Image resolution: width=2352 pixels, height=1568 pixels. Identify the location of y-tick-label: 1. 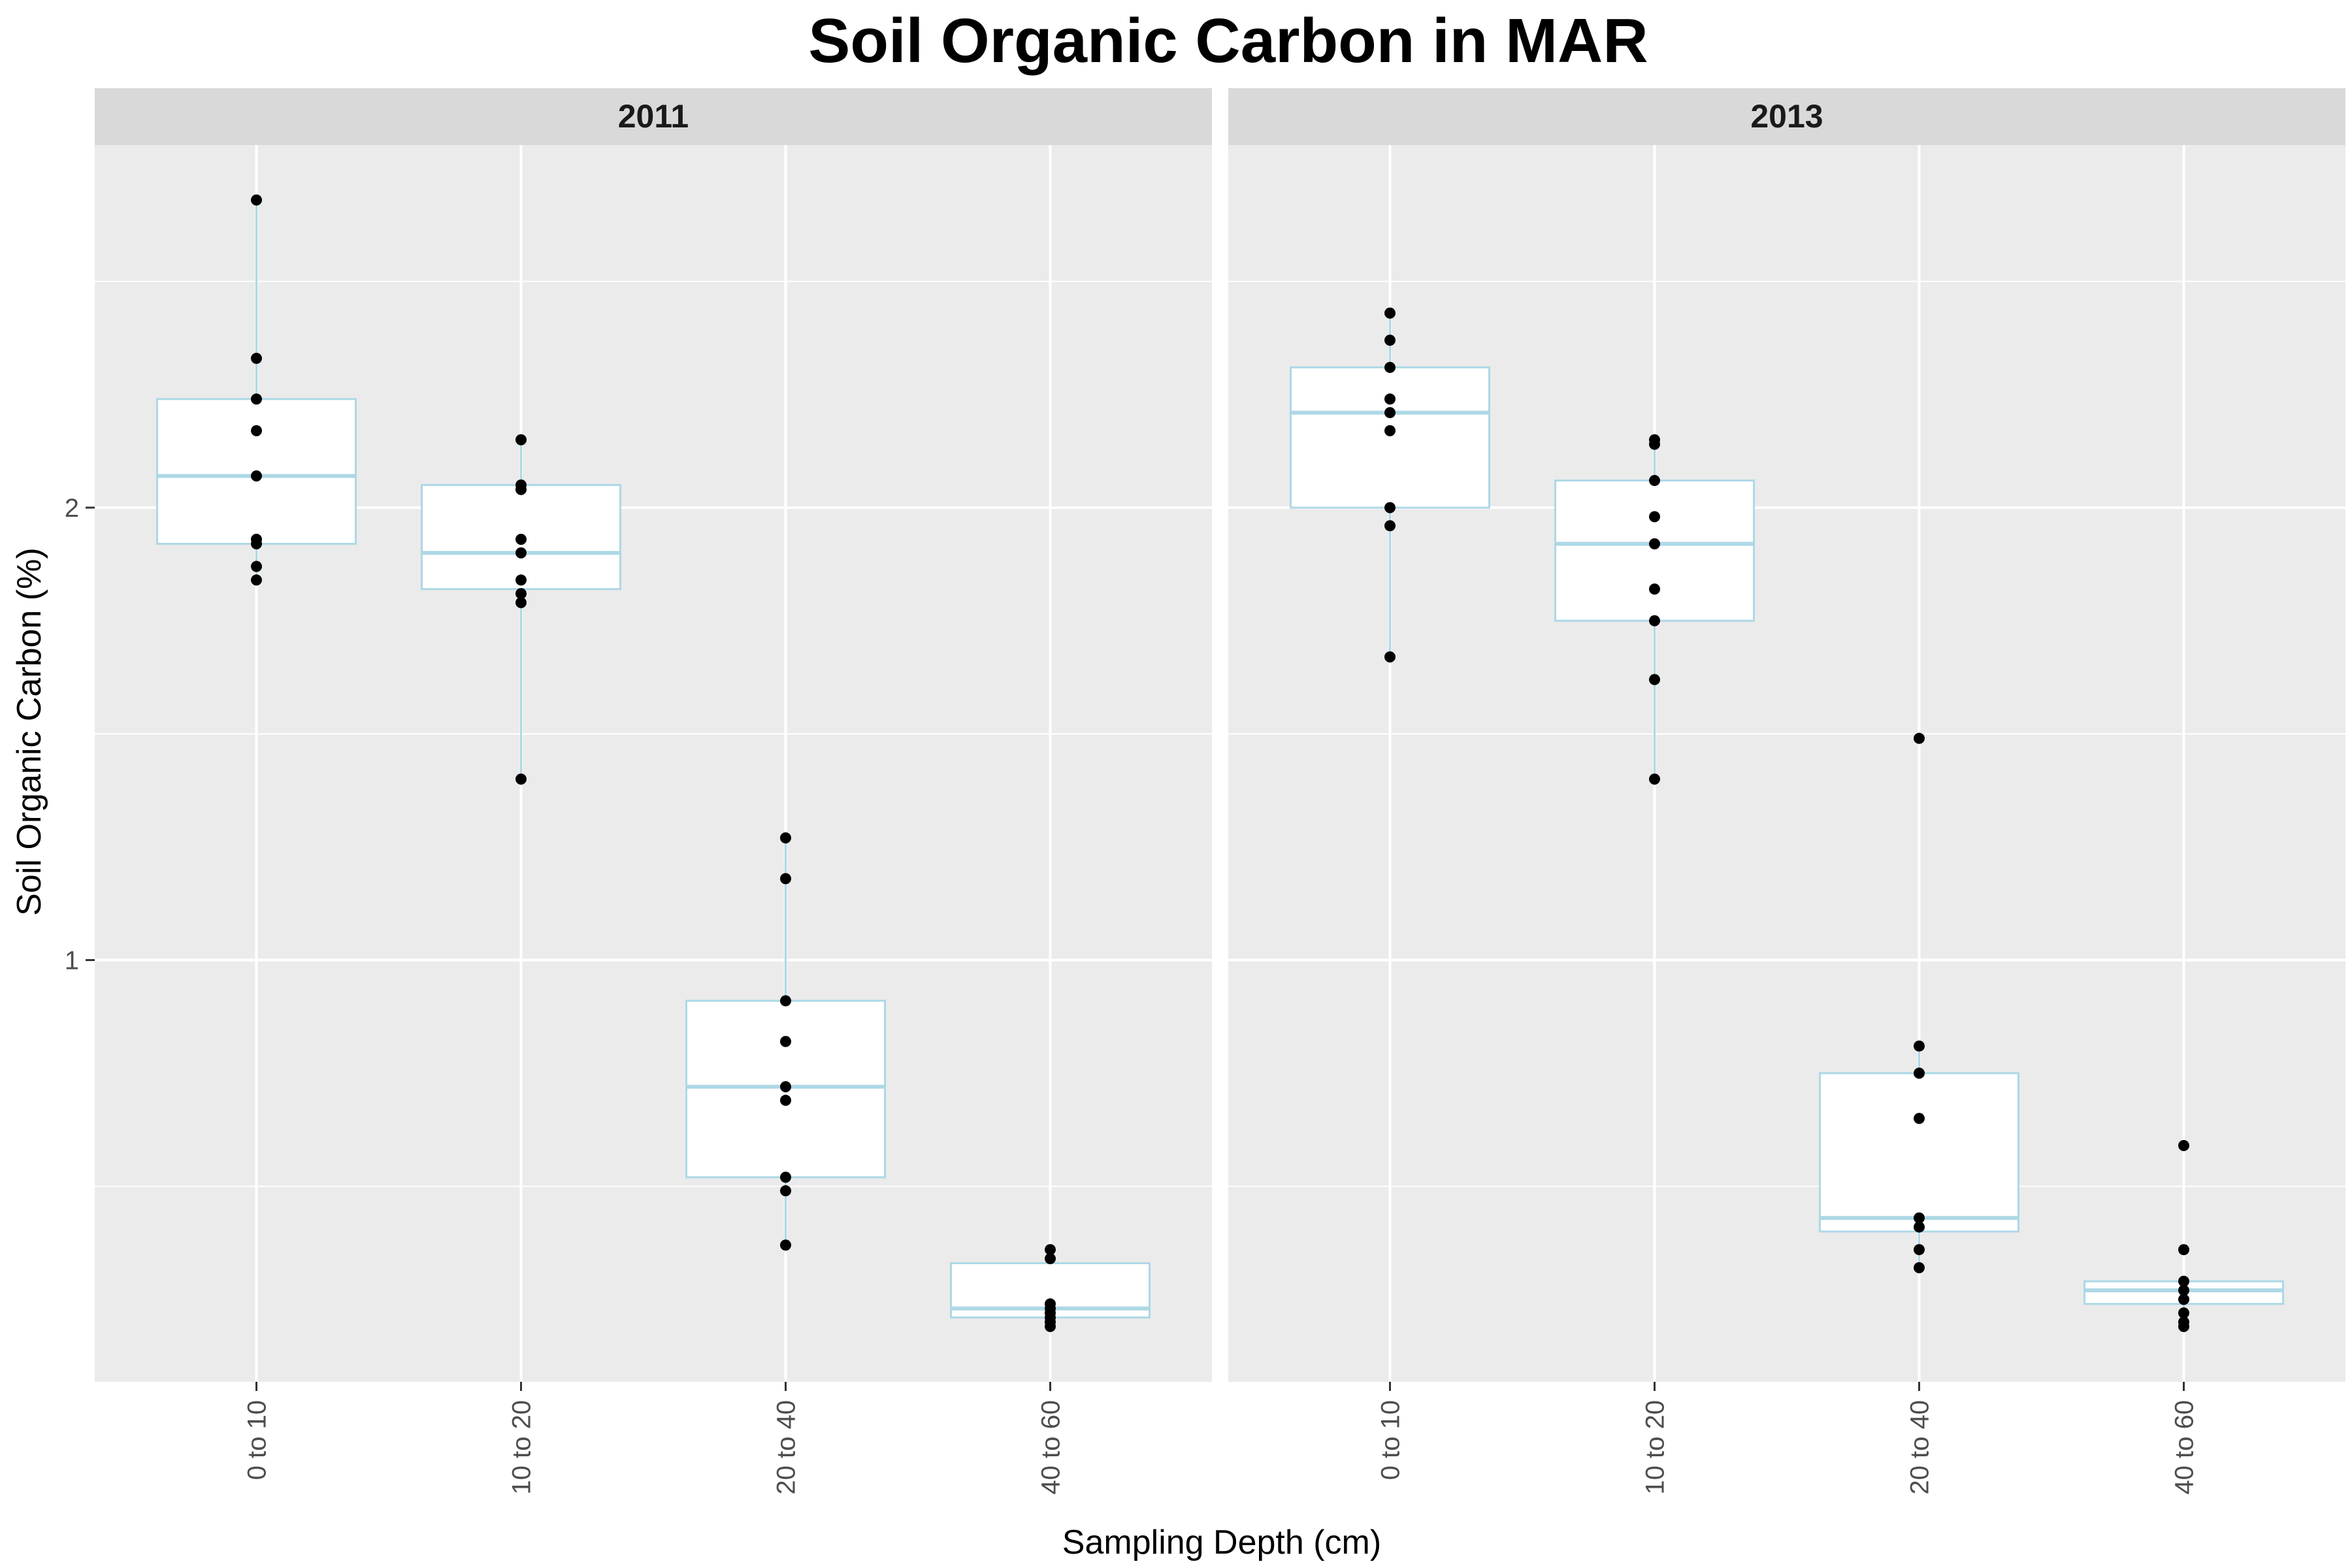
(72, 961).